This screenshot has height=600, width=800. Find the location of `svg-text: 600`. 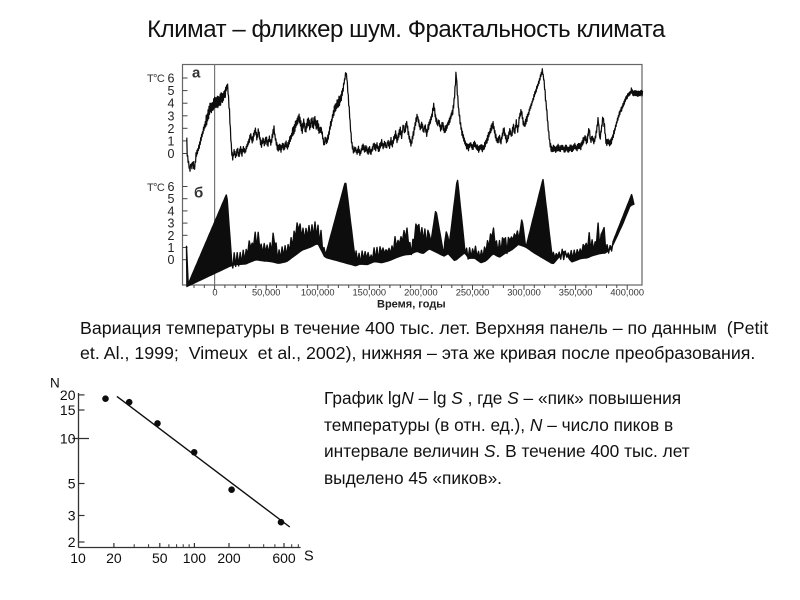

svg-text: 600 is located at coordinates (284, 558).